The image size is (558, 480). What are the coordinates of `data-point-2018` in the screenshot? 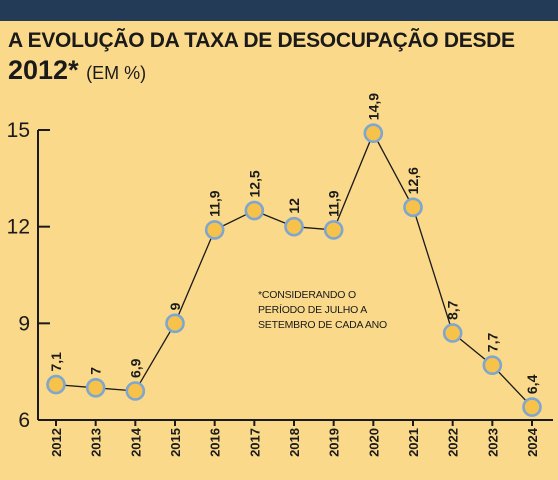 It's located at (294, 226).